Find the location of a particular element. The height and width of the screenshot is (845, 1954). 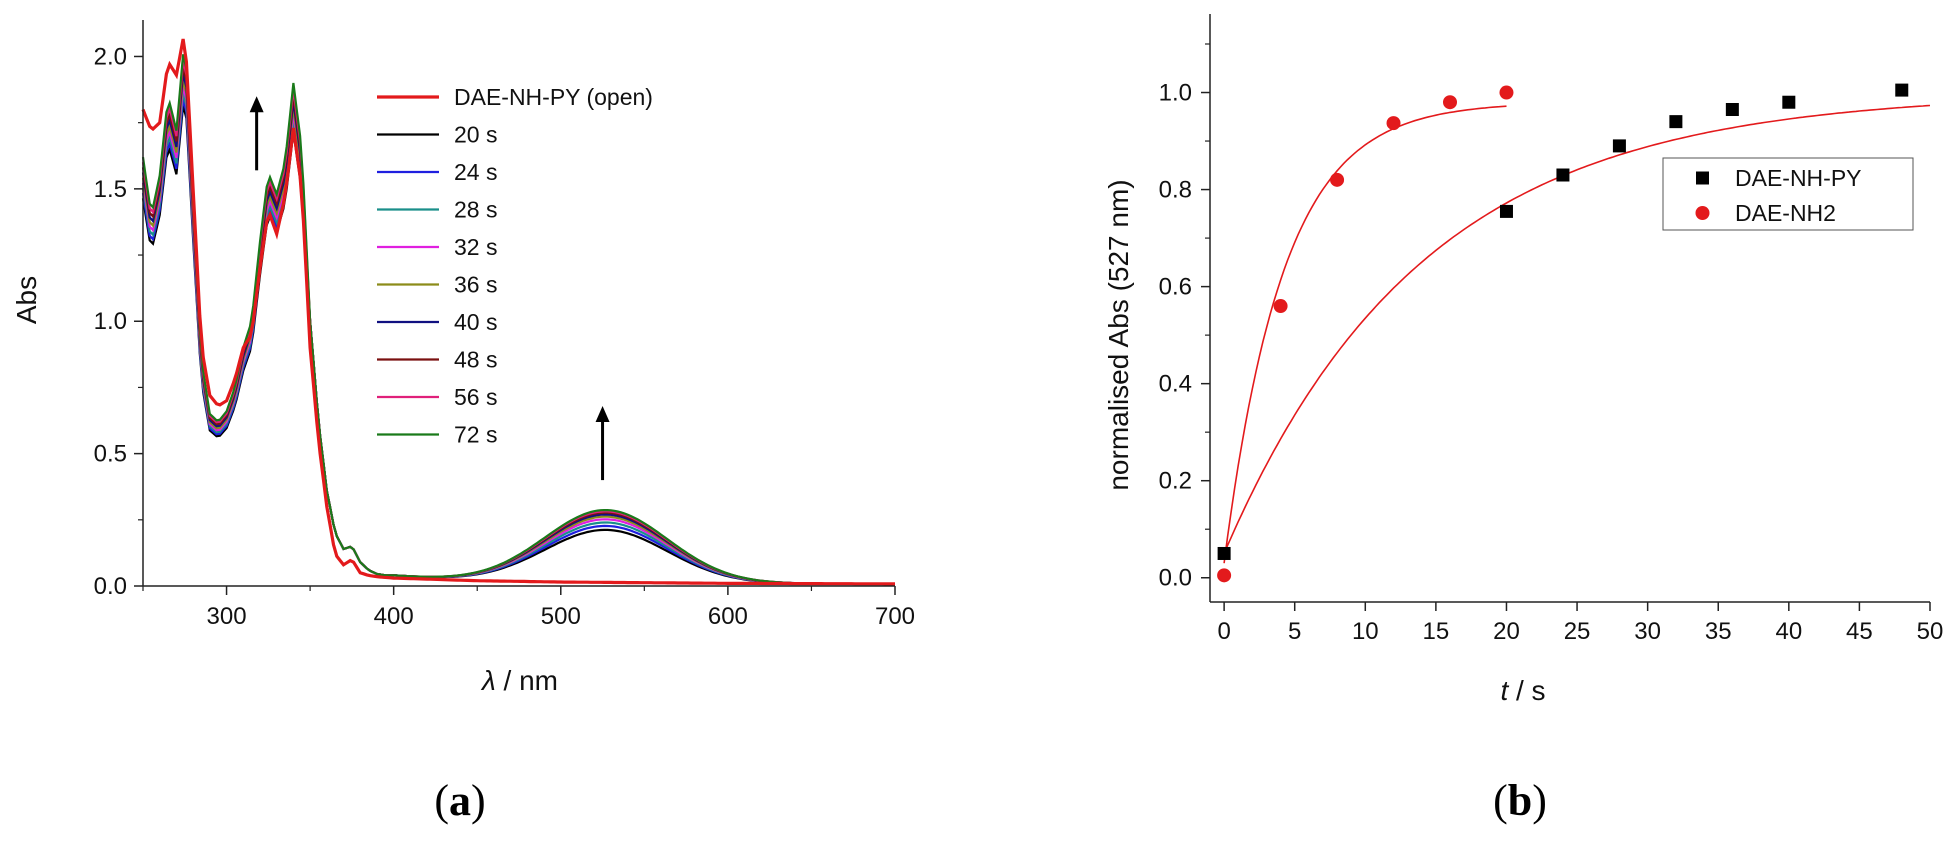

panel-b-xtick-label: 15 is located at coordinates (1436, 631).